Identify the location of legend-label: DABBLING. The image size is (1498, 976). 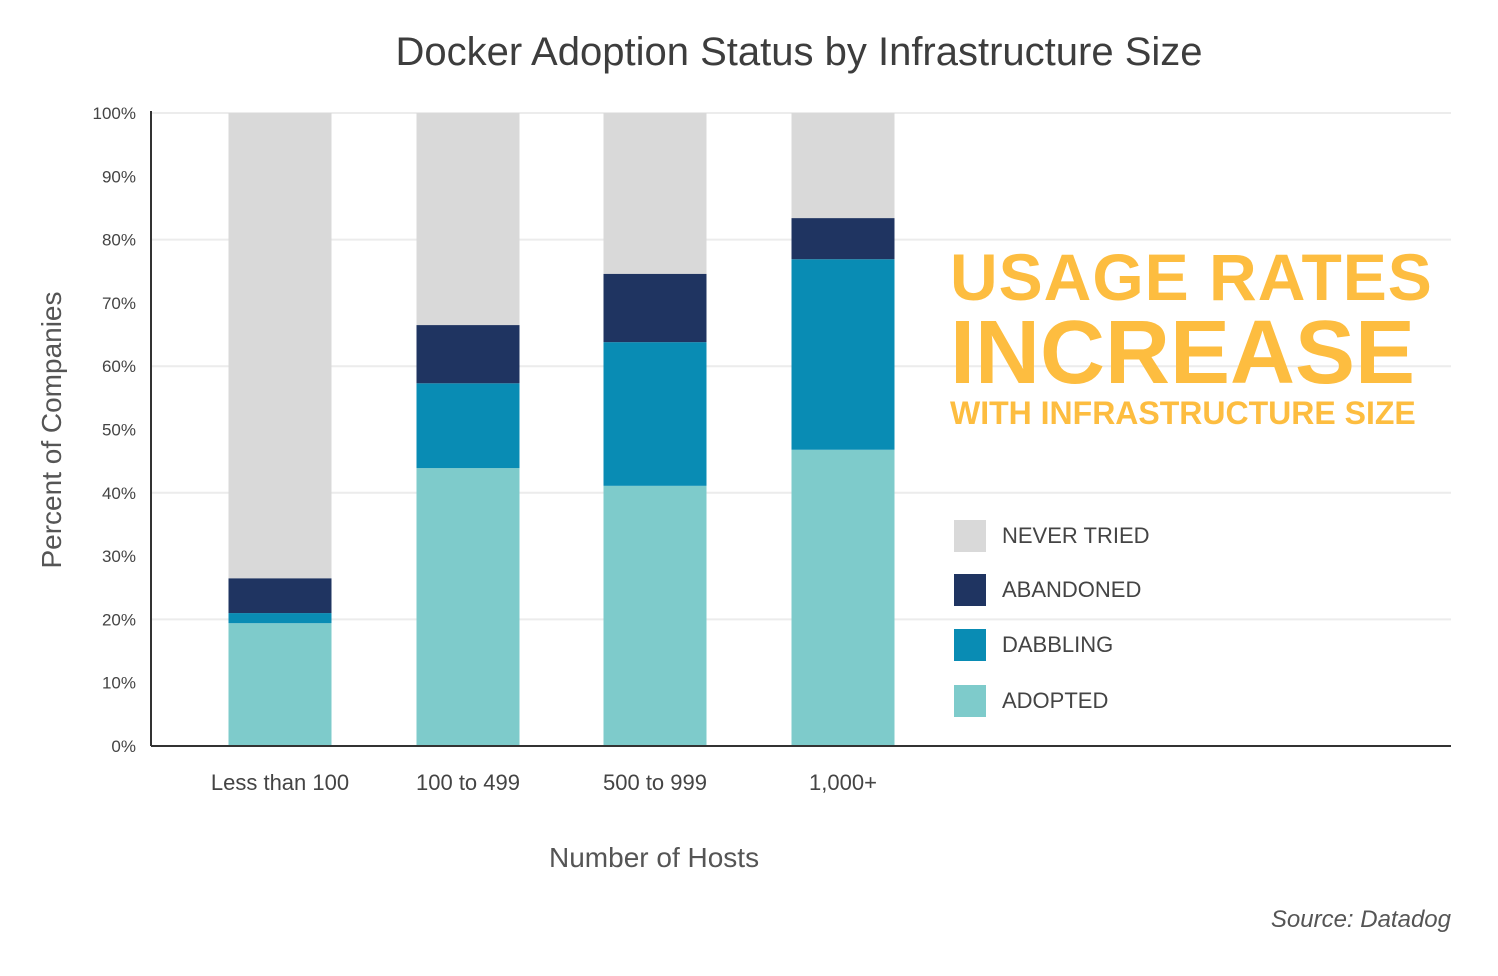
(1058, 644).